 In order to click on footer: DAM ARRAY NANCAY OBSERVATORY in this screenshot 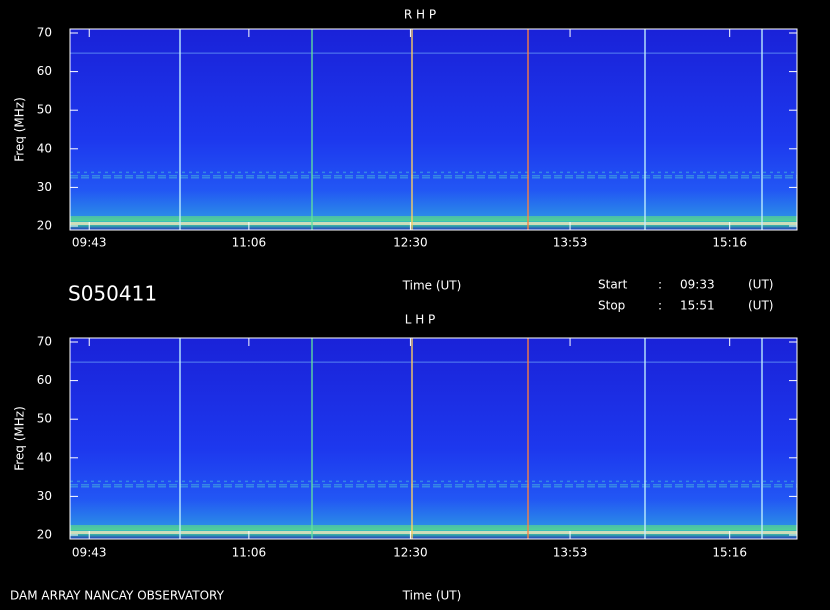, I will do `click(117, 596)`.